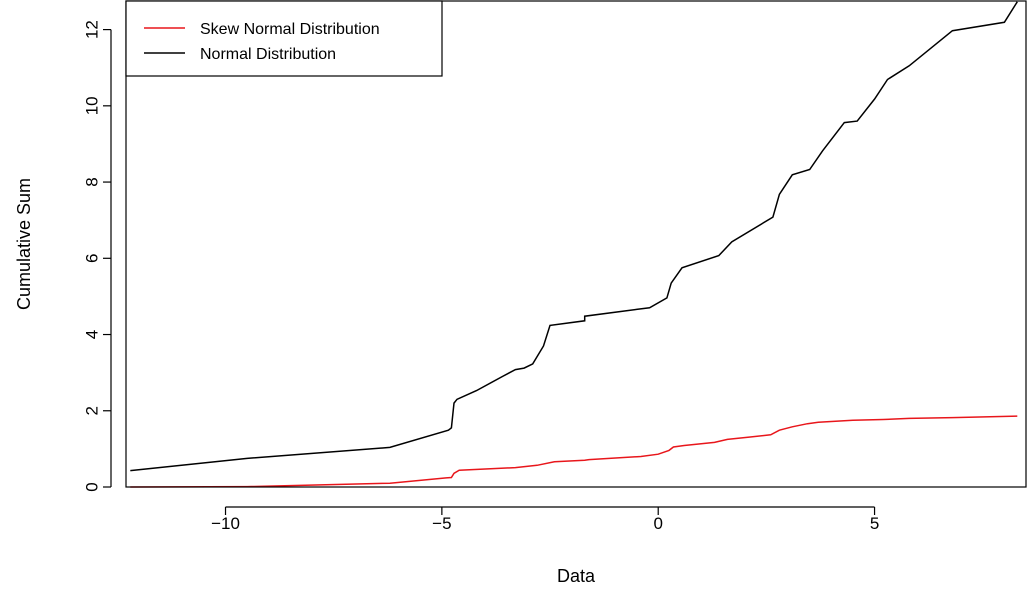 This screenshot has width=1029, height=596. Describe the element at coordinates (268, 54) in the screenshot. I see `legend-label-normal: Normal Distribution` at that location.